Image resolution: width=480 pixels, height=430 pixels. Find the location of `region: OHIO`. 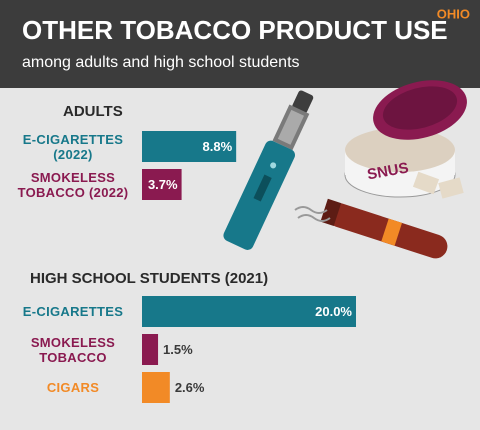

region: OHIO is located at coordinates (453, 13).